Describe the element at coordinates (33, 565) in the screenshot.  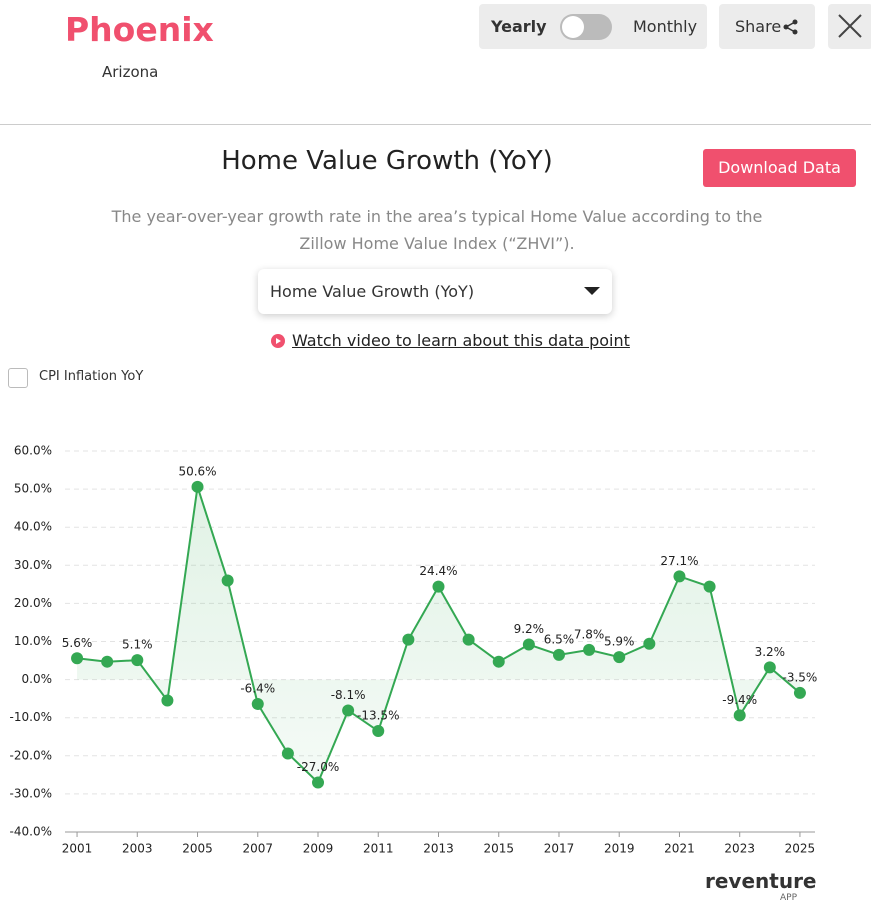
I see `y-tick-label: 30.0%` at that location.